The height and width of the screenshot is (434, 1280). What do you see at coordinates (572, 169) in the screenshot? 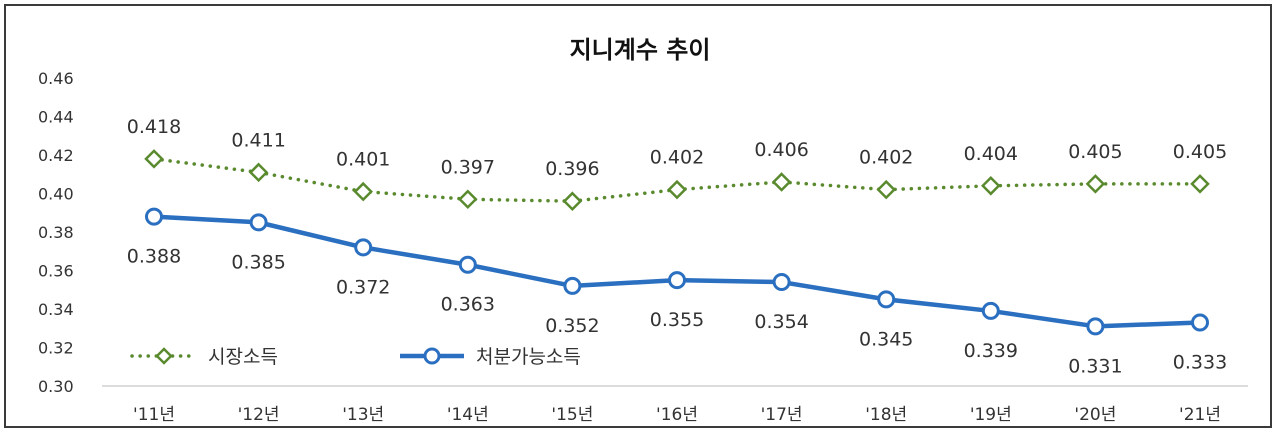
I see `data-label: 0.396` at bounding box center [572, 169].